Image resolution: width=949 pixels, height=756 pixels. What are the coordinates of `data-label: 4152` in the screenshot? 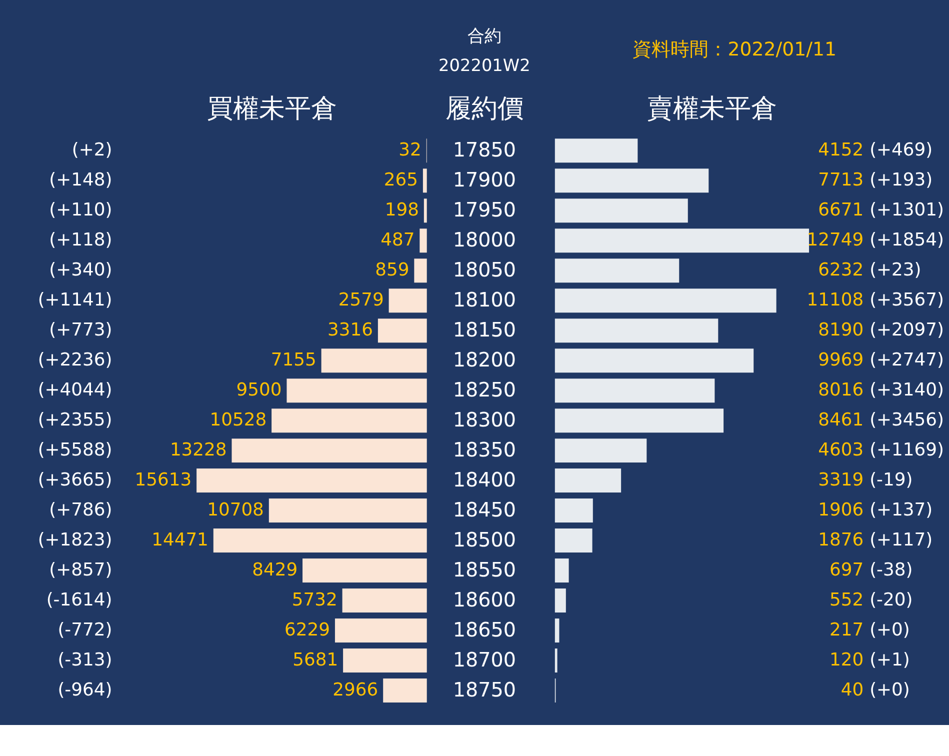 It's located at (841, 150).